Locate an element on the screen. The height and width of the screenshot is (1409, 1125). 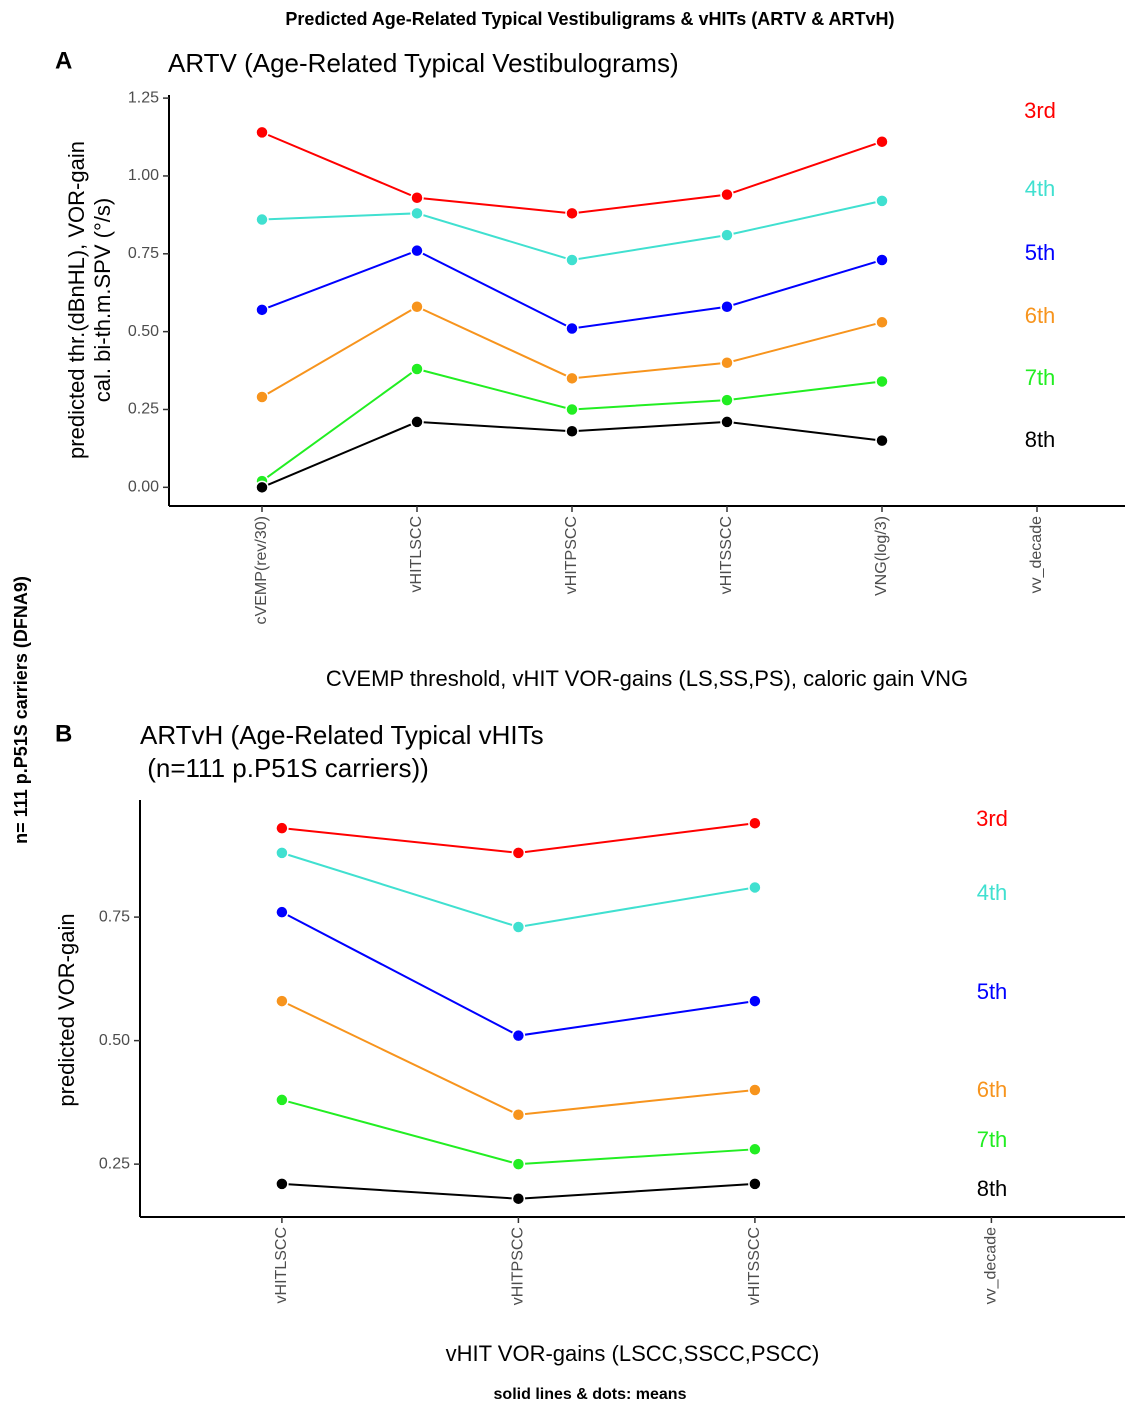
y-axis-title: predicted VOR-gain is located at coordinates (66, 1009).